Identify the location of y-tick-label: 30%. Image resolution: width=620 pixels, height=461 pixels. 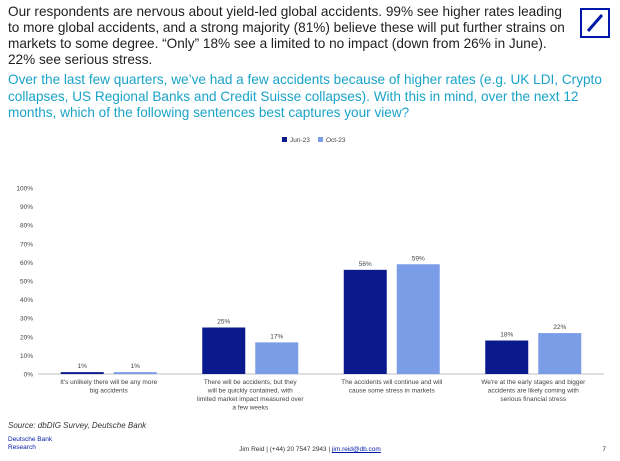
(26, 319).